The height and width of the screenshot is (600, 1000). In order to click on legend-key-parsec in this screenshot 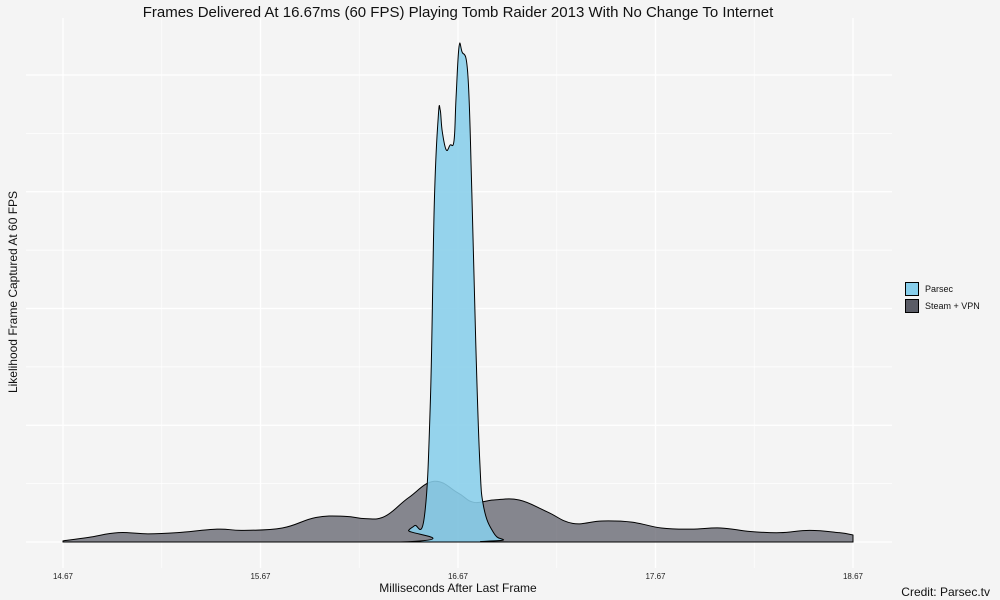, I will do `click(912, 288)`.